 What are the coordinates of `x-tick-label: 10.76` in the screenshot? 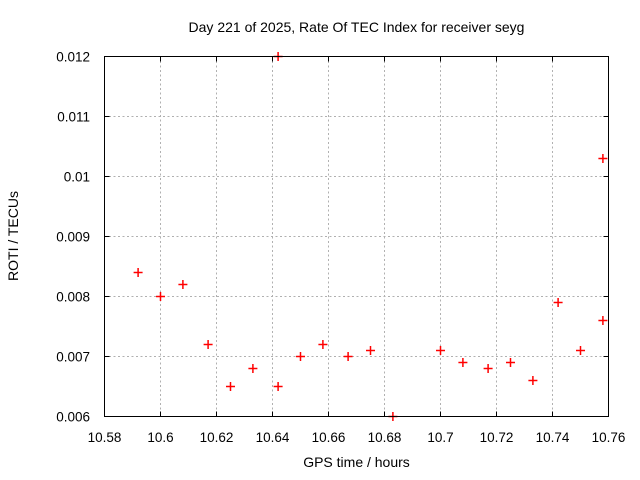 It's located at (609, 437).